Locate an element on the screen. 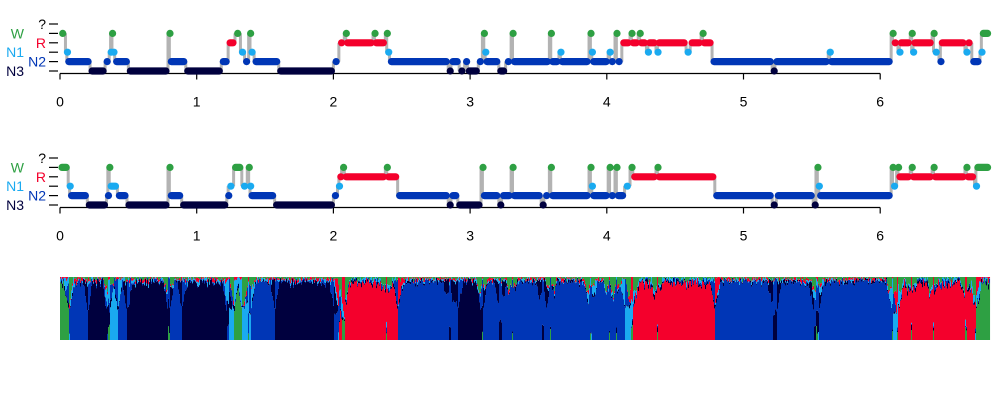  x-tick-label: 5 is located at coordinates (744, 236).